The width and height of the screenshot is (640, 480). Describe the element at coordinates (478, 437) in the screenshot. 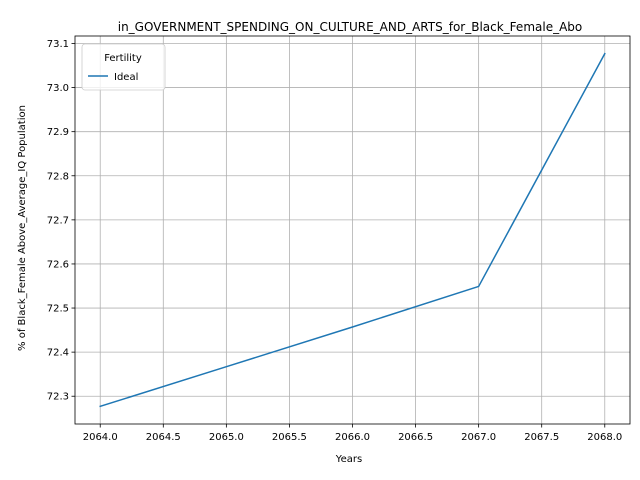

I see `x-tick-label: 2067.0` at that location.